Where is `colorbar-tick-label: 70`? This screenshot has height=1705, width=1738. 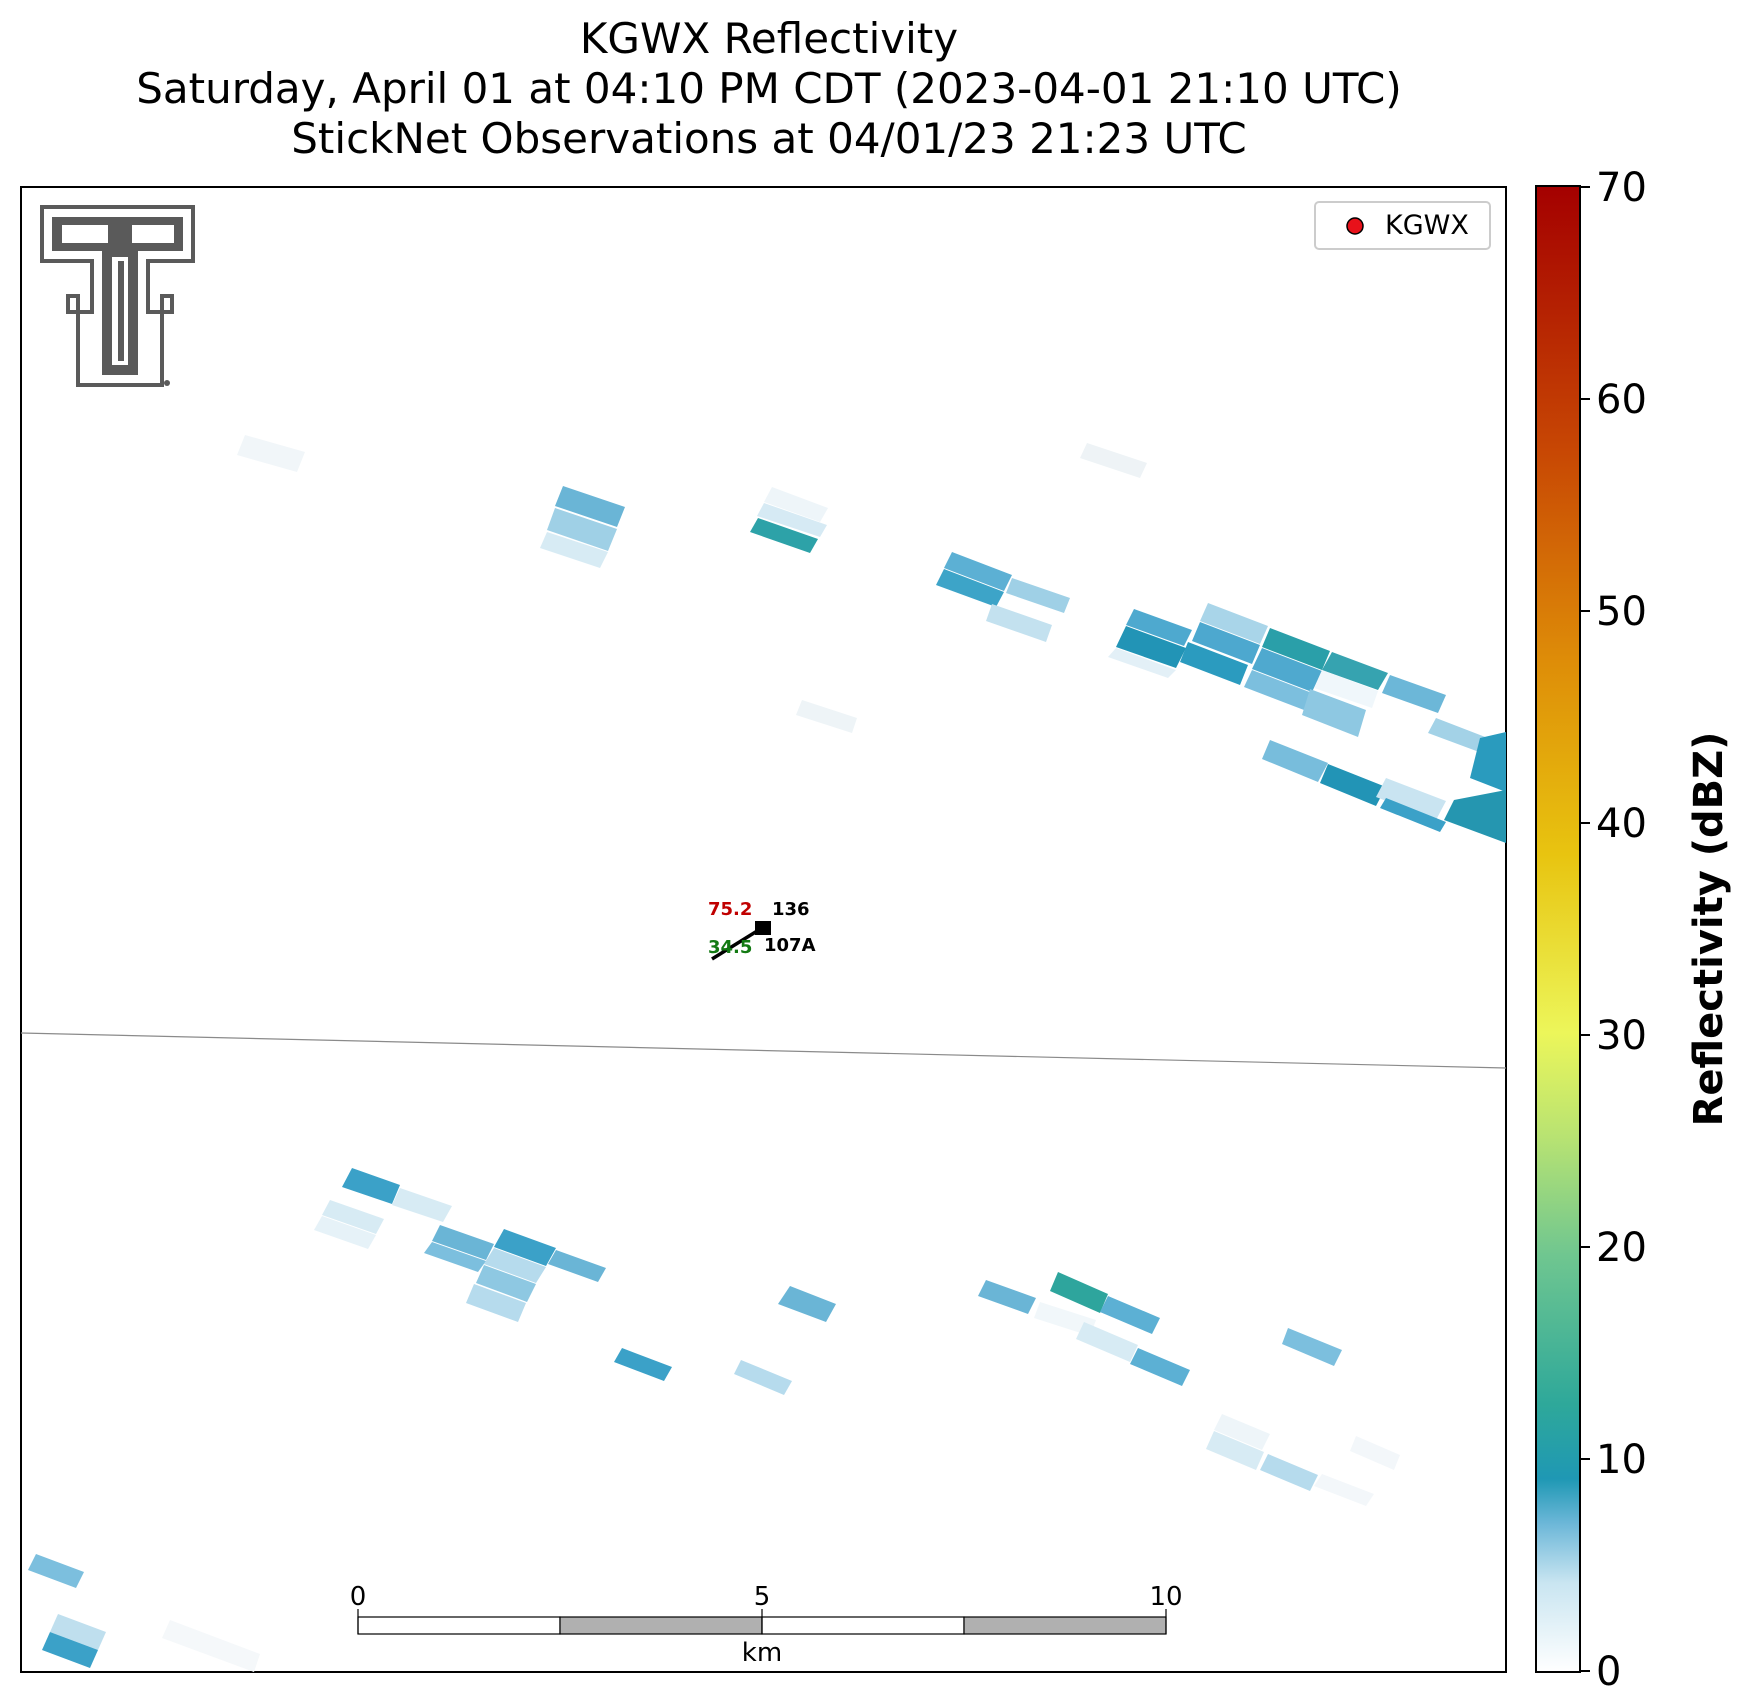 colorbar-tick-label: 70 is located at coordinates (1621, 188).